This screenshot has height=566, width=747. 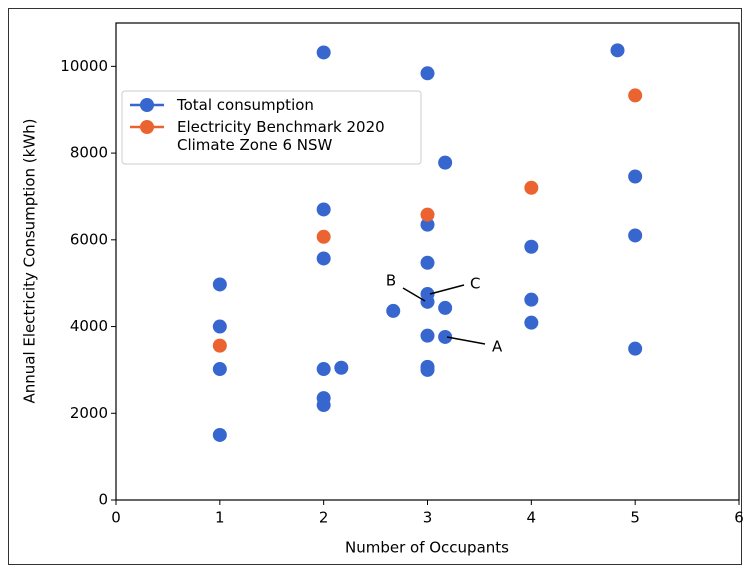 I want to click on x-tick-label: 6, so click(x=739, y=518).